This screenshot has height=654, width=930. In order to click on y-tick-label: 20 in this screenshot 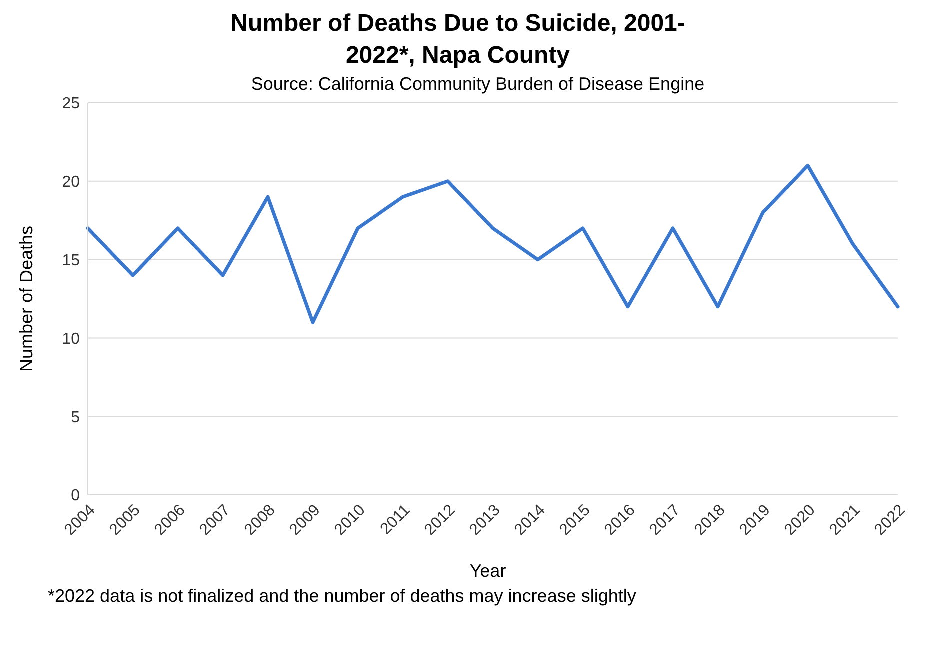, I will do `click(71, 183)`.